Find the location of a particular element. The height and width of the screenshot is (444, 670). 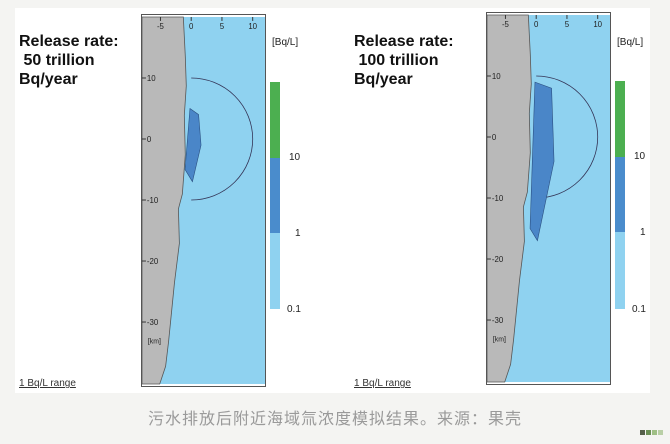

release-rate-title-100: Release rate: 100 trillion Bq/year is located at coordinates (404, 60).